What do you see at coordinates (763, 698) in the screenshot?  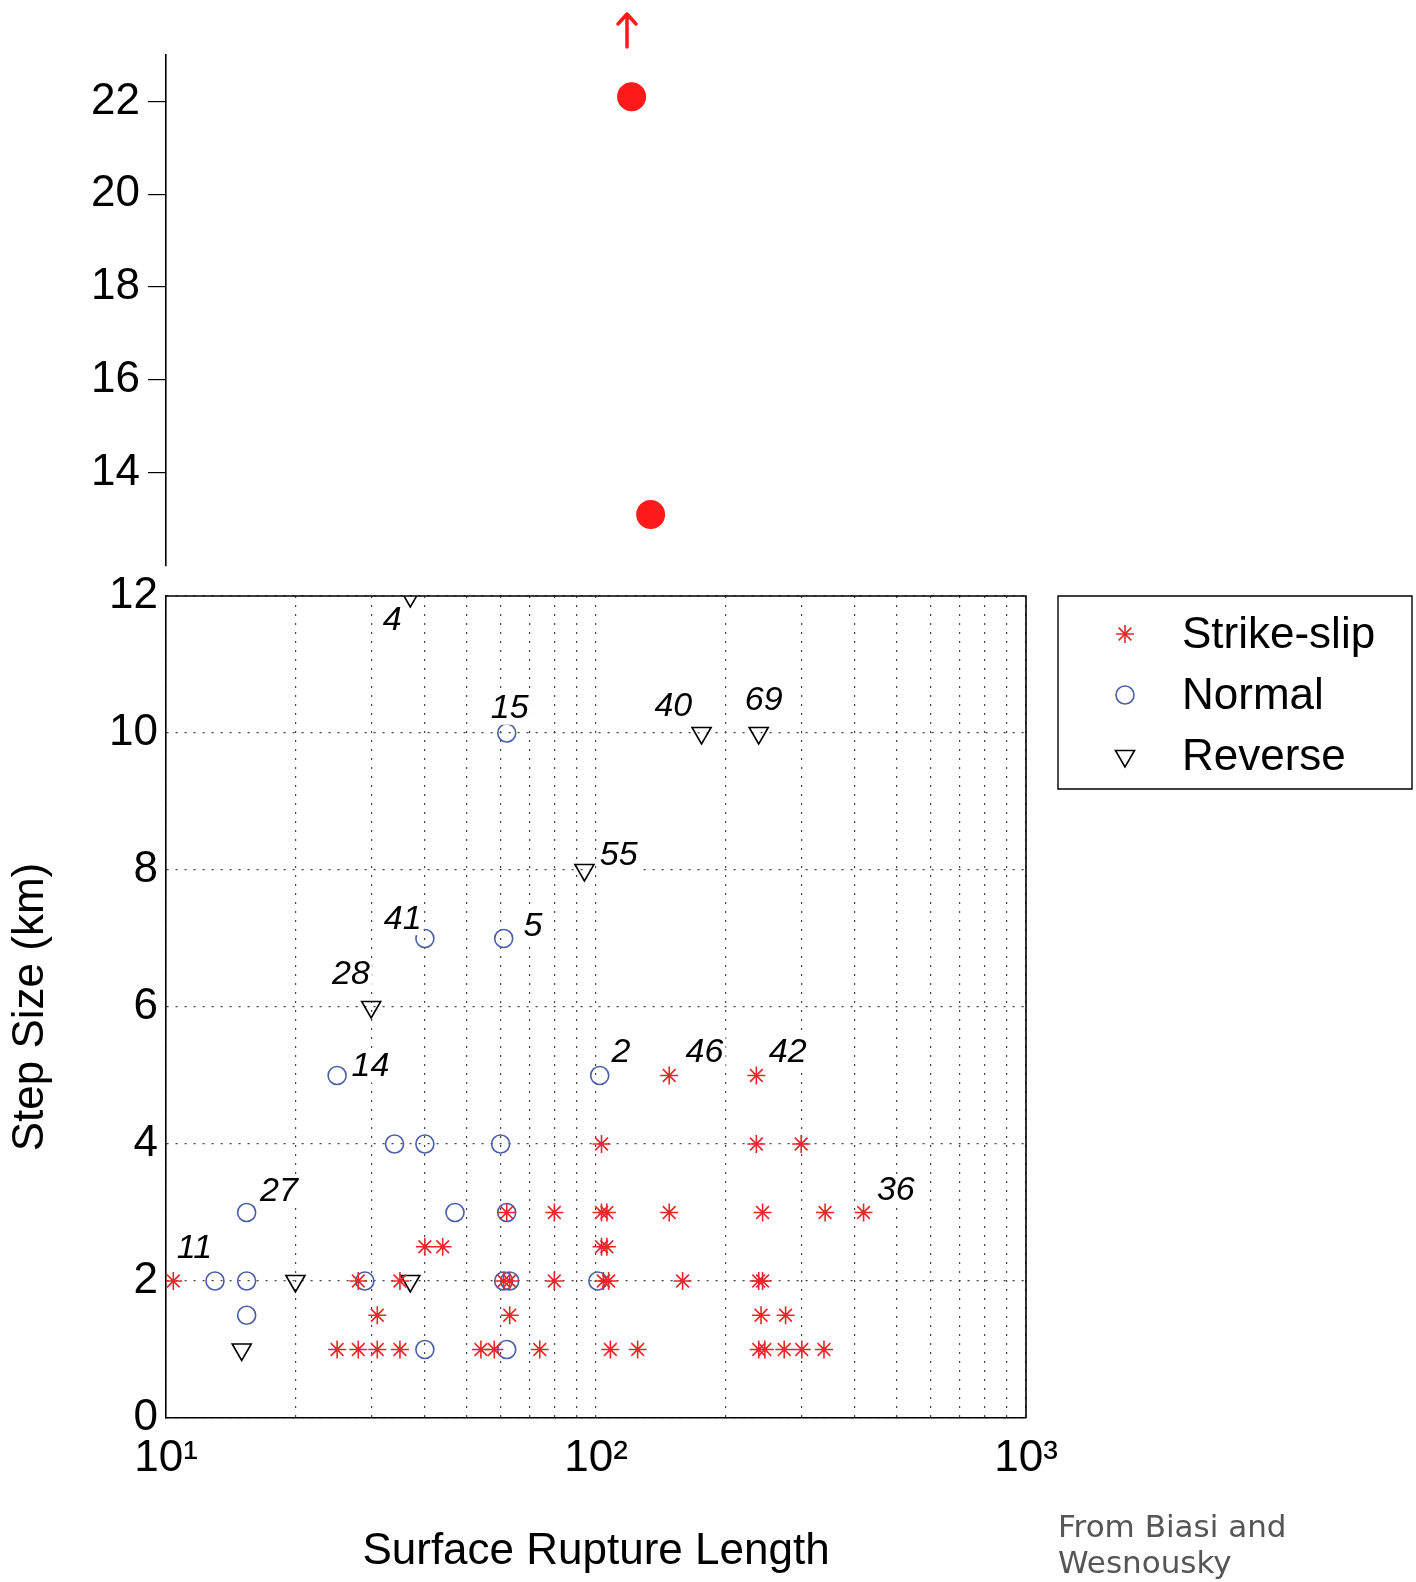 I see `annotation: 69` at bounding box center [763, 698].